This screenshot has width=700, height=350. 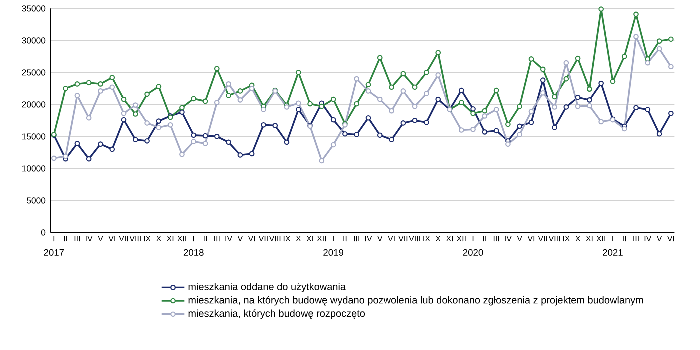 What do you see at coordinates (613, 252) in the screenshot?
I see `text: 2021` at bounding box center [613, 252].